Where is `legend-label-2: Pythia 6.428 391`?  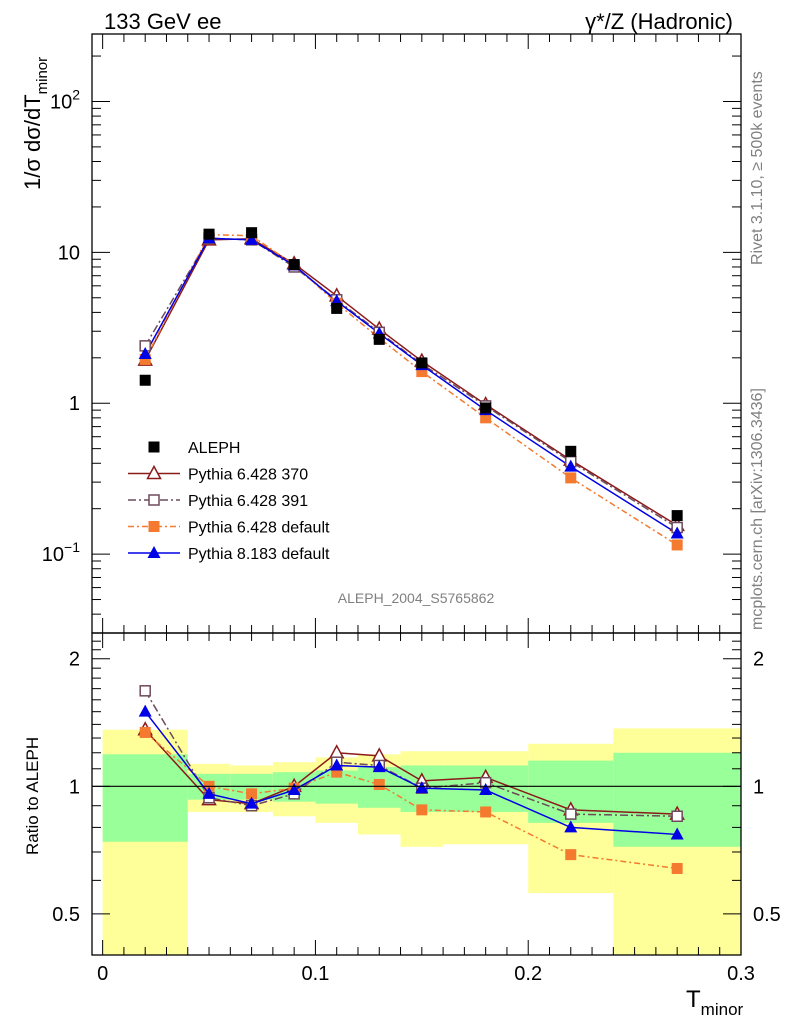
legend-label-2: Pythia 6.428 391 is located at coordinates (248, 501).